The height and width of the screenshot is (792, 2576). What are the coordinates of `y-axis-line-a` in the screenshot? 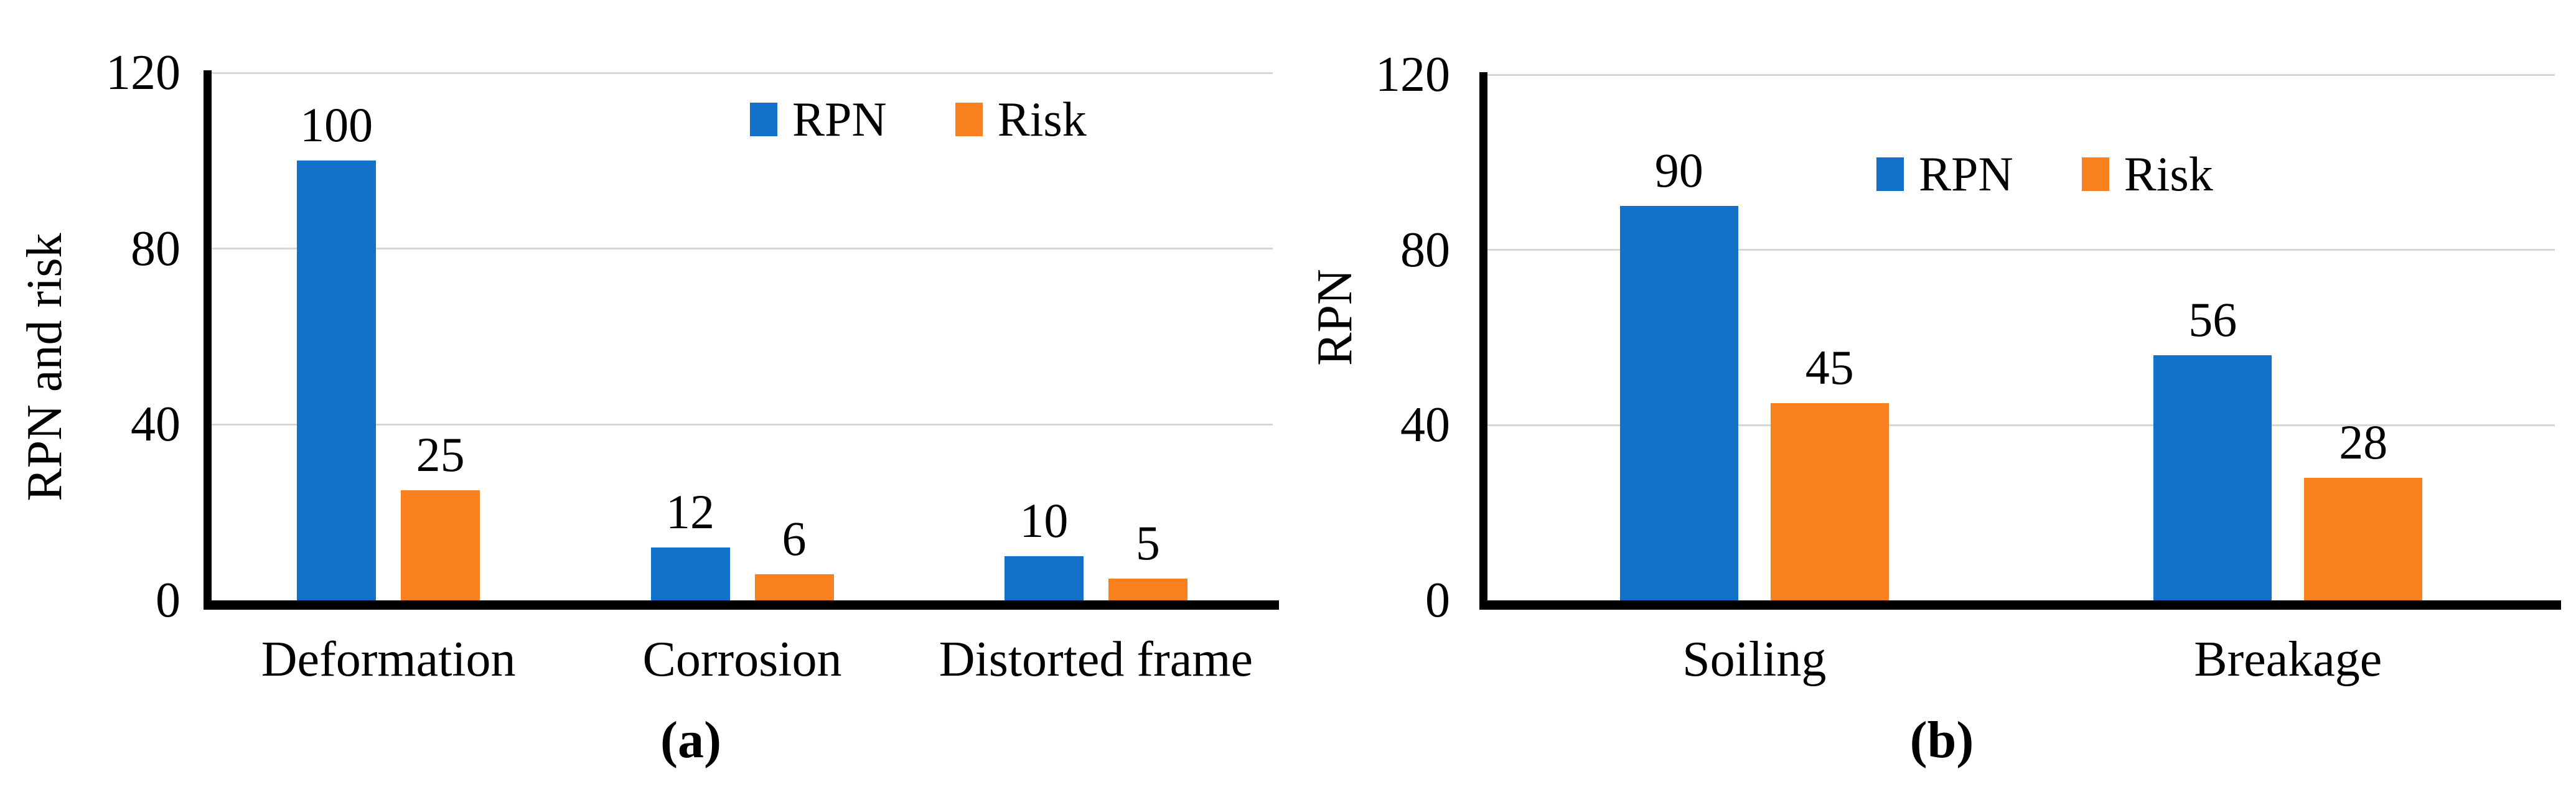 It's located at (208, 340).